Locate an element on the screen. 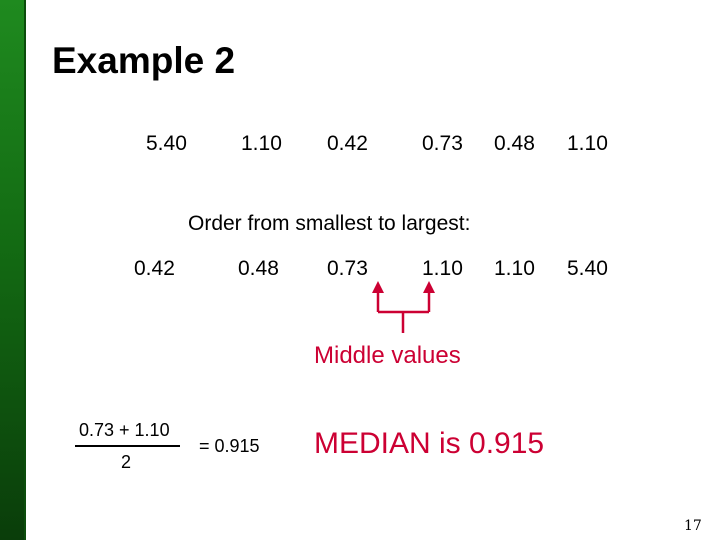  left-green-sidebar is located at coordinates (12, 270).